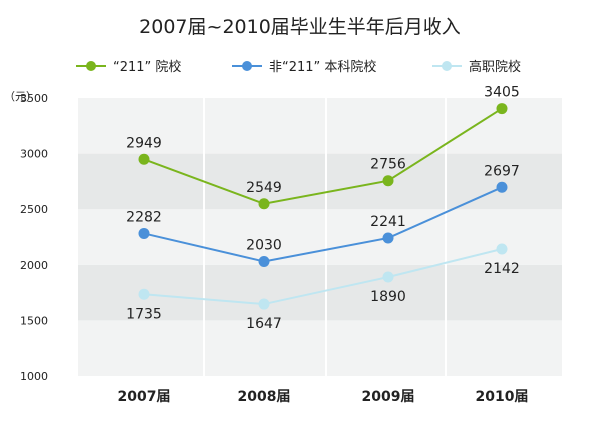 The image size is (600, 429). What do you see at coordinates (34, 376) in the screenshot?
I see `y-tick-label: 1000` at bounding box center [34, 376].